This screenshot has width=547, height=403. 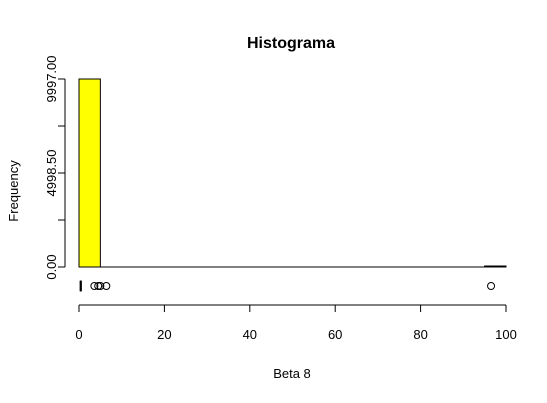 What do you see at coordinates (420, 334) in the screenshot?
I see `x-tick-label: 80` at bounding box center [420, 334].